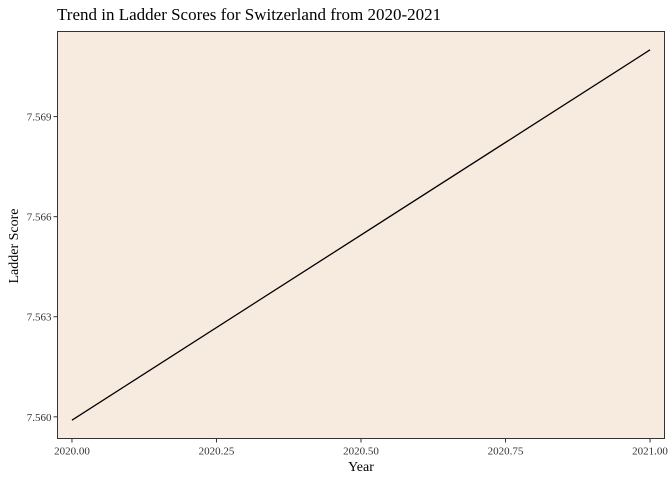 The width and height of the screenshot is (672, 480). Describe the element at coordinates (217, 452) in the screenshot. I see `x-tick-label: 2020.25` at that location.